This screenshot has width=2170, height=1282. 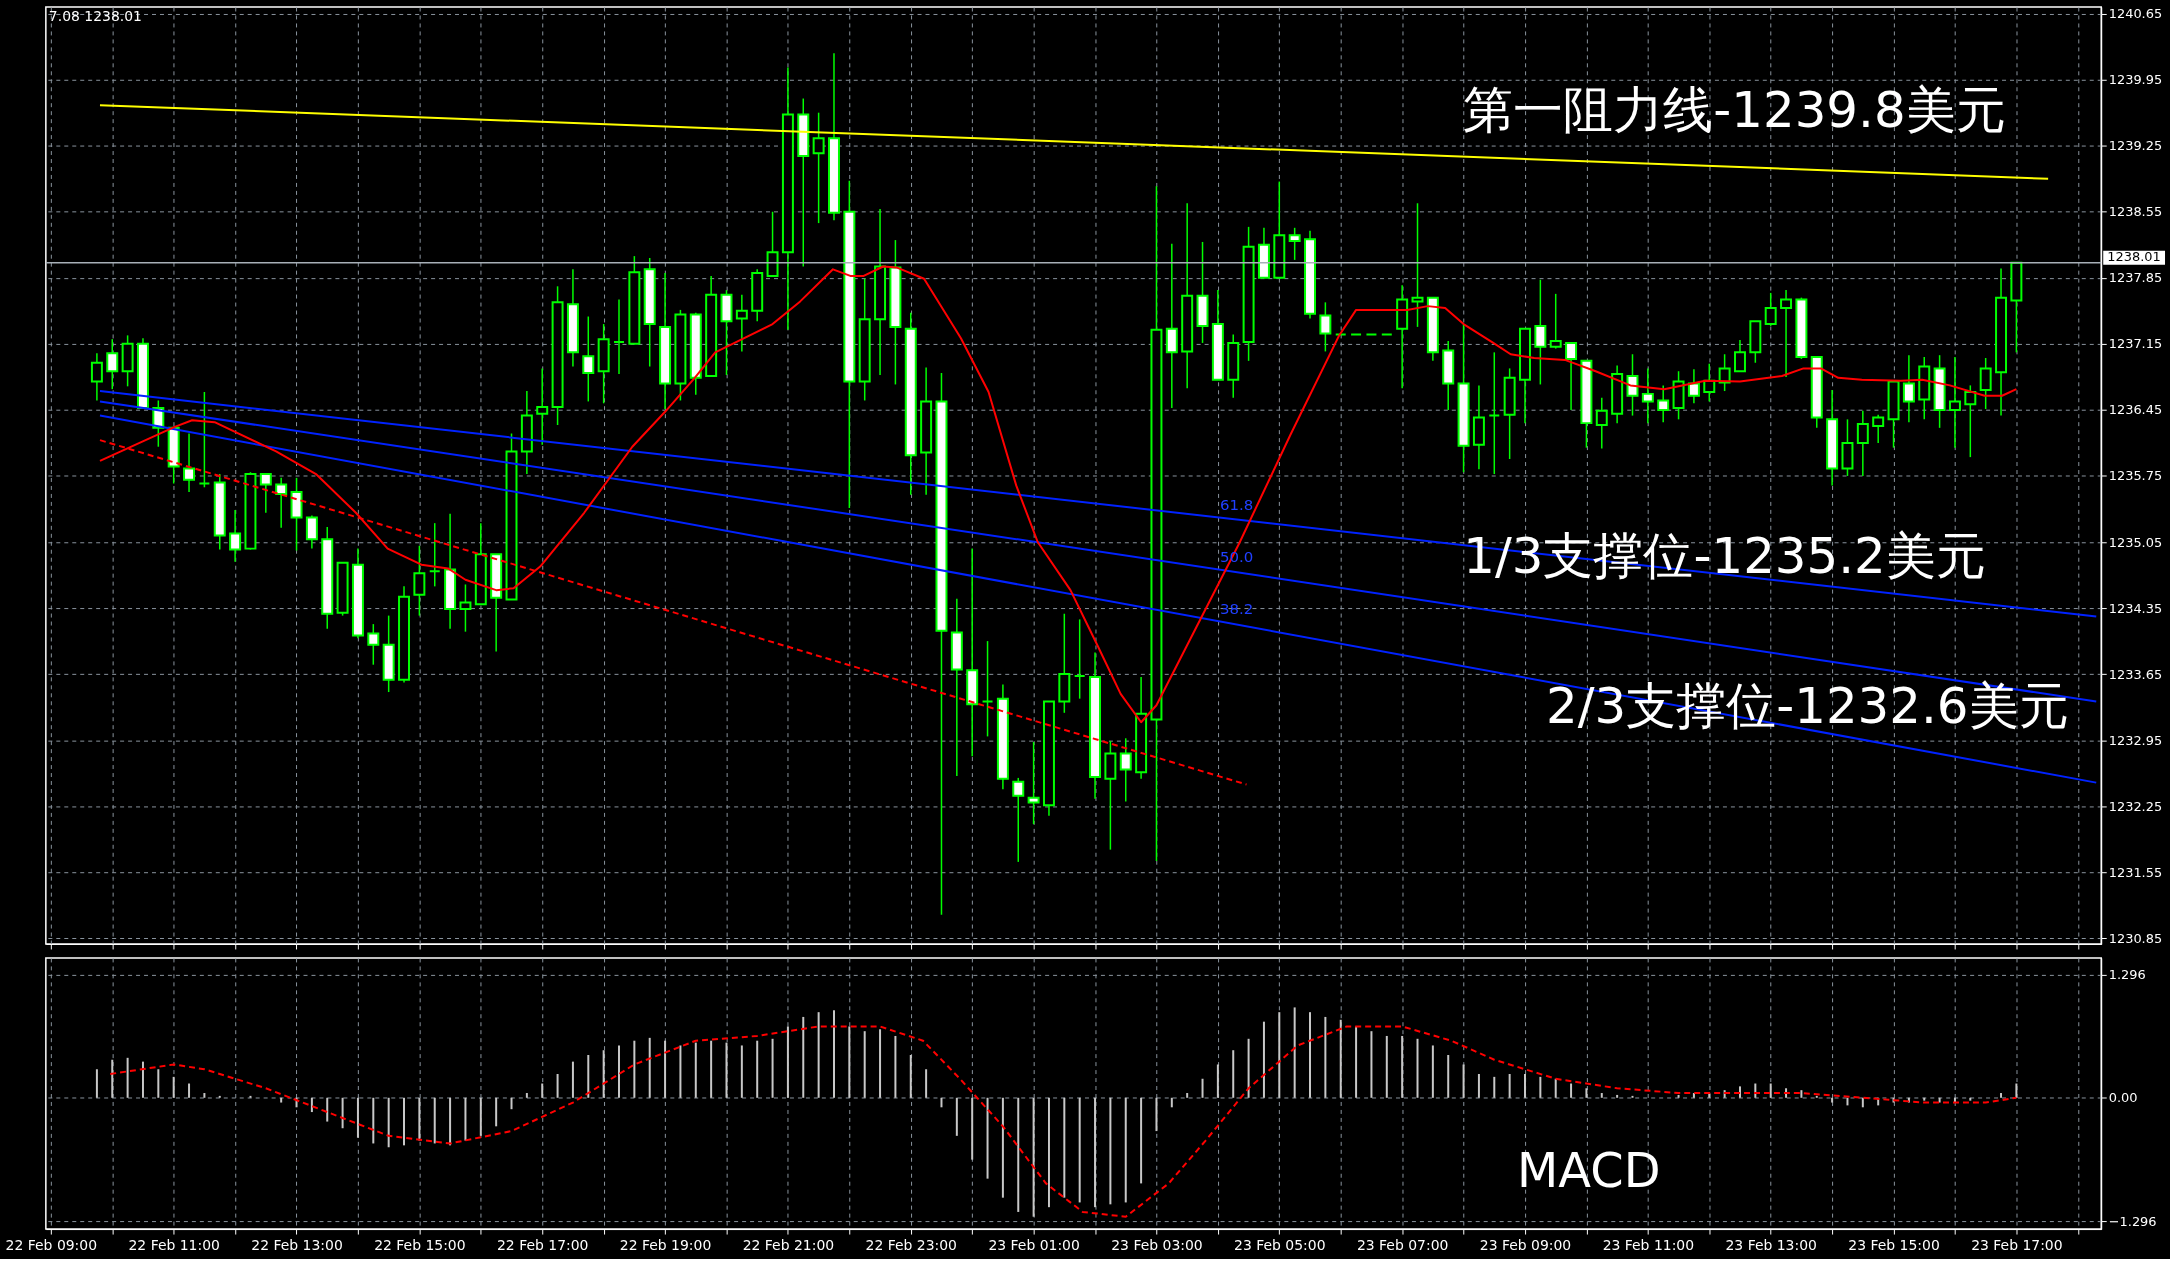 I want to click on x-tick-label: 22 Feb 23:00, so click(x=911, y=1244).